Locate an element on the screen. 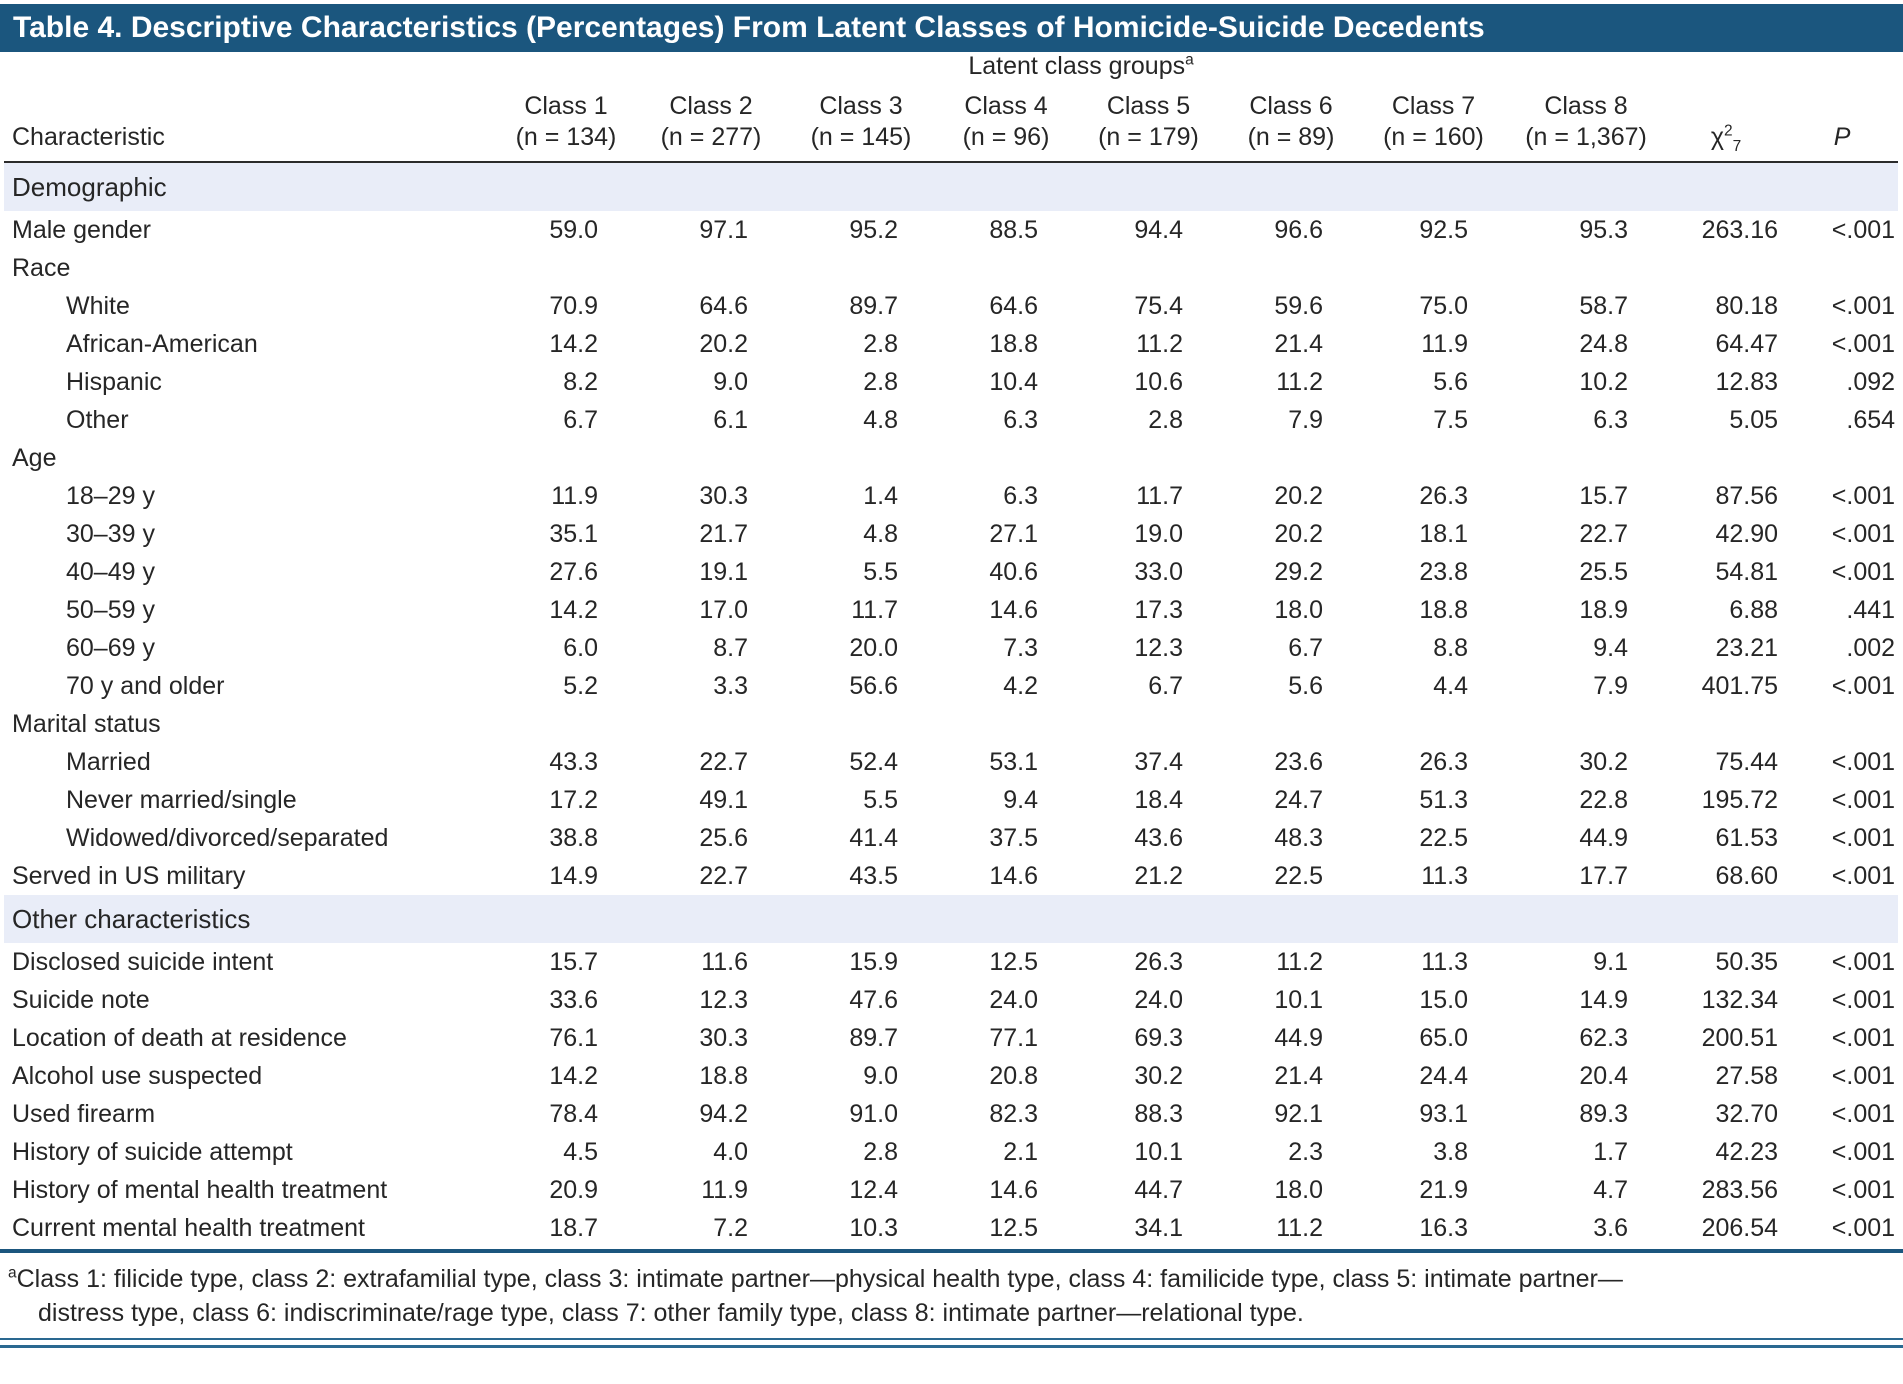 This screenshot has height=1384, width=1903. class-6-value: 21.4 is located at coordinates (1298, 1076).